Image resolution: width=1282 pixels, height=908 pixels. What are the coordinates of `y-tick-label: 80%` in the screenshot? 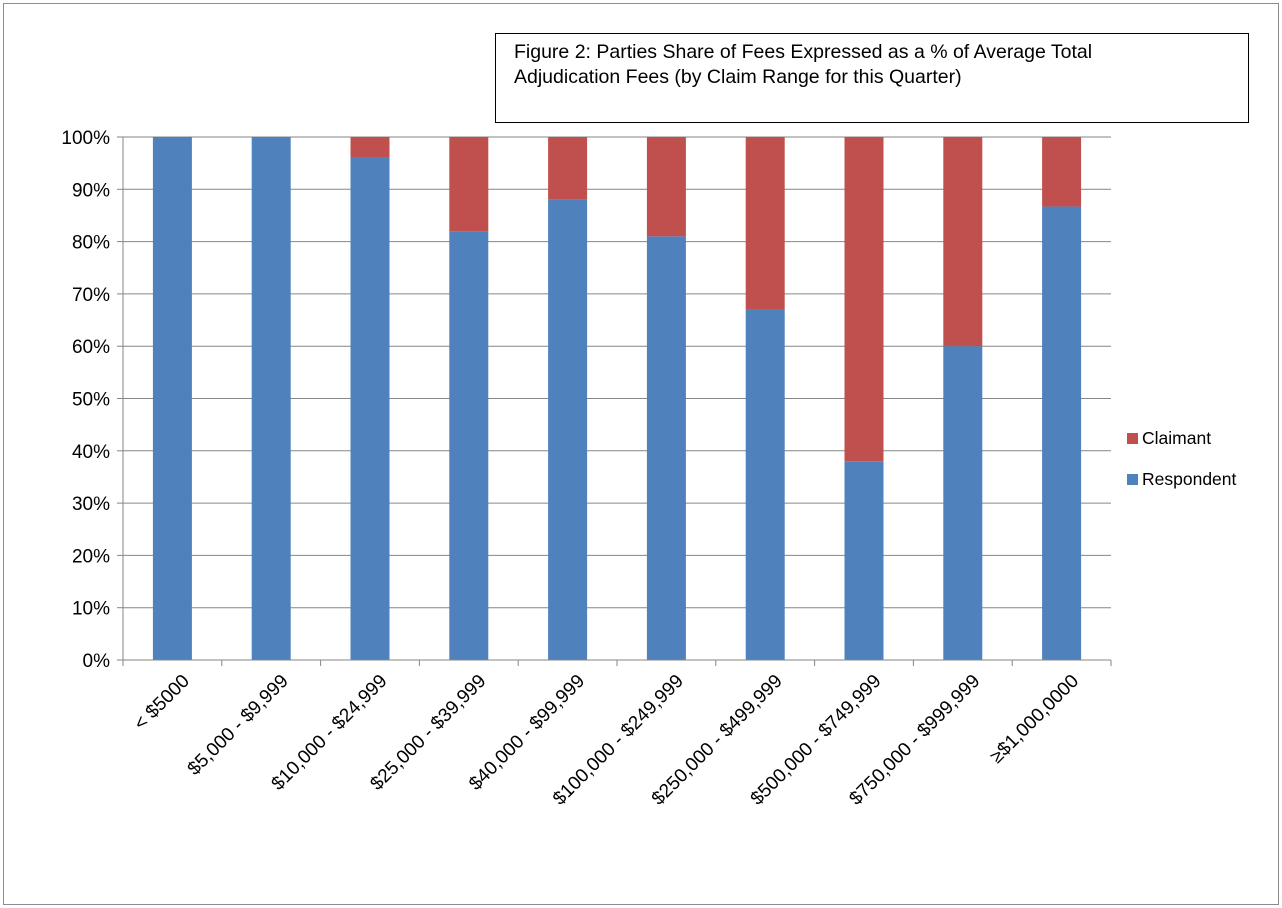 It's located at (91, 243).